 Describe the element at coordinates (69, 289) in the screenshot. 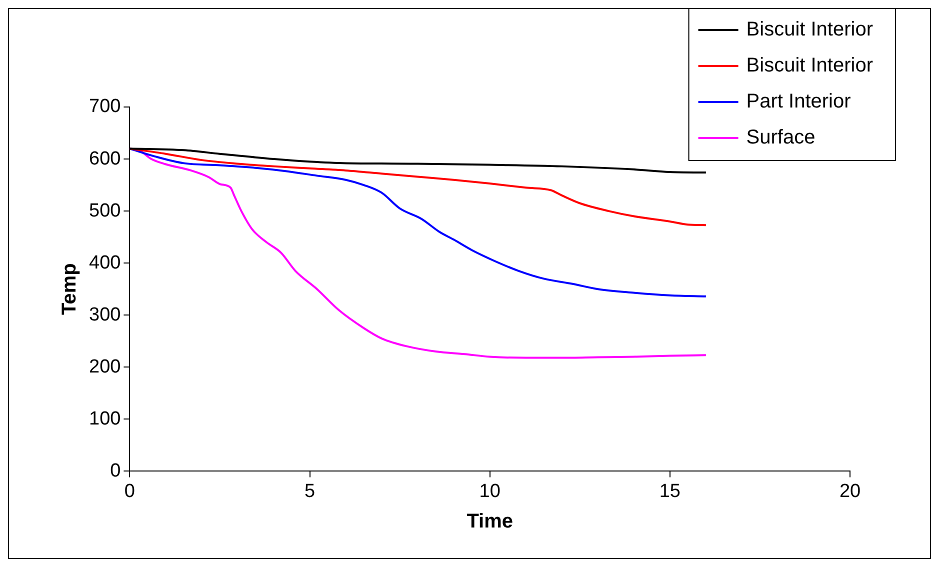

I see `y-axis-title: Temp` at that location.